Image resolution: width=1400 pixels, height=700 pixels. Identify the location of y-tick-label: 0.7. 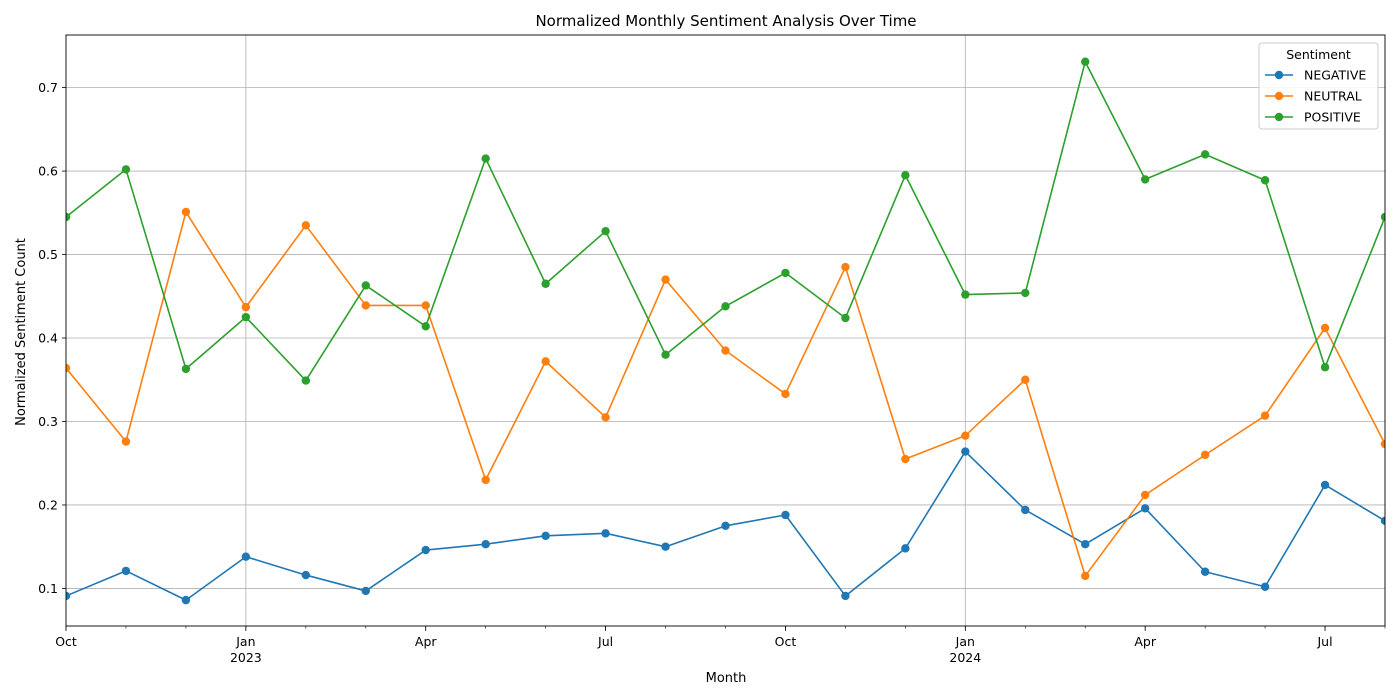
(48, 87).